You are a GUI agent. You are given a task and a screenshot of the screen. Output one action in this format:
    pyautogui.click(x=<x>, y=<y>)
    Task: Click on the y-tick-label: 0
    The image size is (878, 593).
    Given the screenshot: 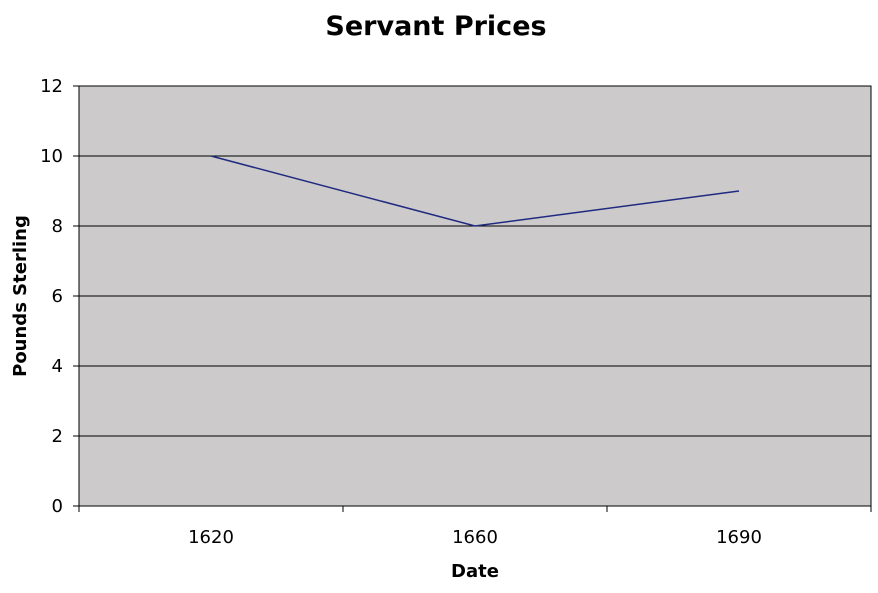 What is the action you would take?
    pyautogui.click(x=57, y=506)
    